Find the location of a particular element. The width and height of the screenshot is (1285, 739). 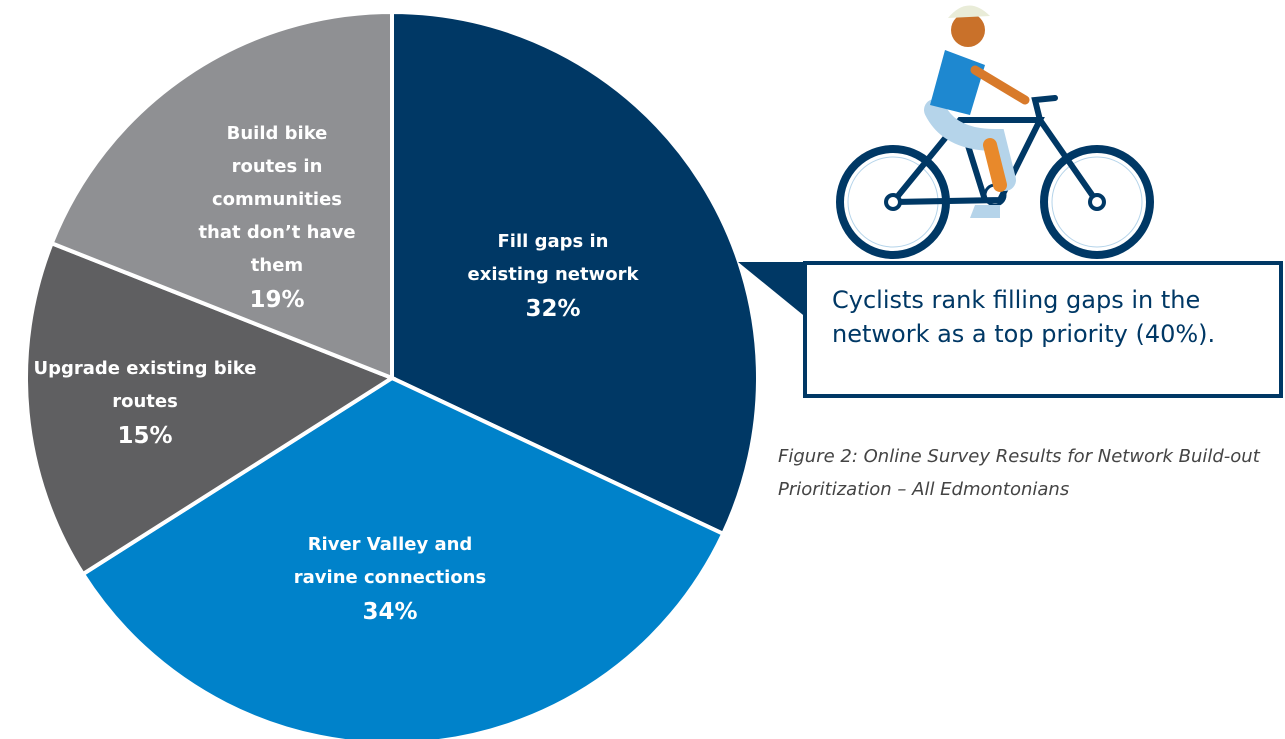

category-label: Fill gaps in existing network is located at coordinates (553, 258).